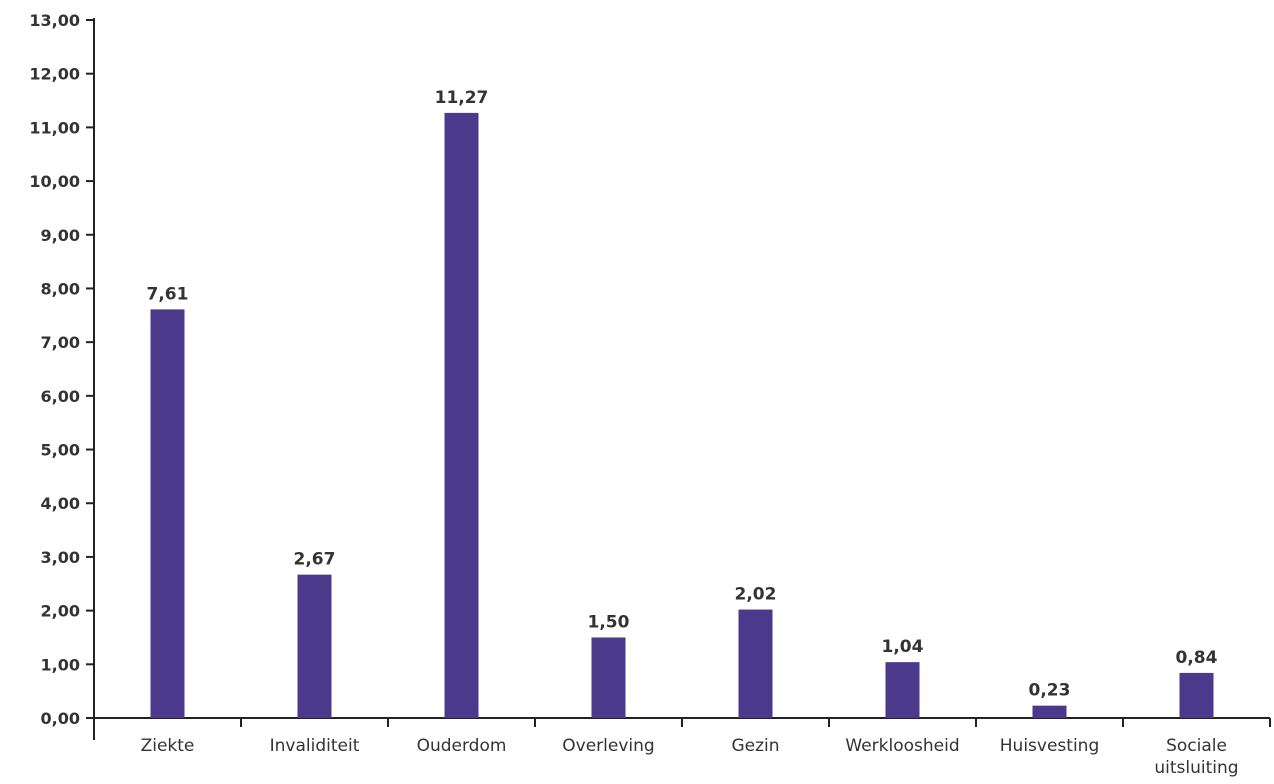 Image resolution: width=1274 pixels, height=784 pixels. I want to click on x-tick-label: Overleving, so click(608, 746).